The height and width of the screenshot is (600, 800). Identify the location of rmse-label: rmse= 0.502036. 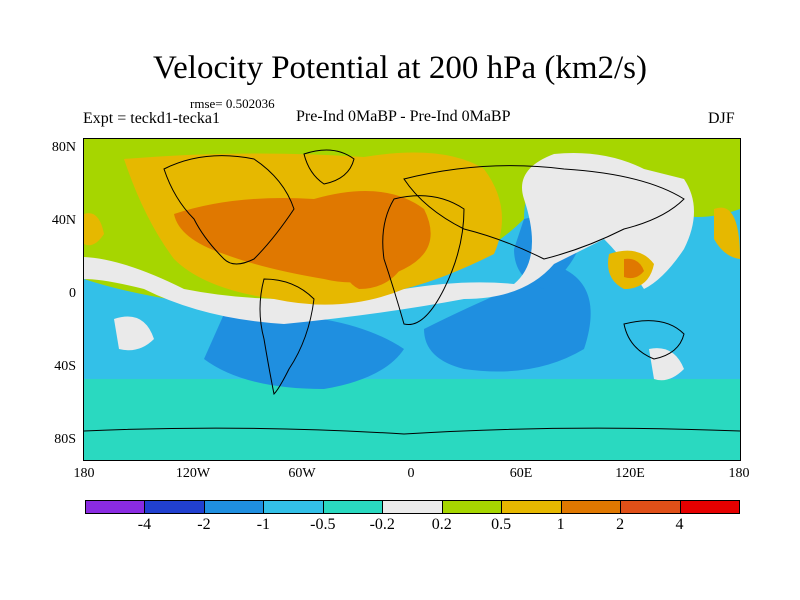
(232, 103).